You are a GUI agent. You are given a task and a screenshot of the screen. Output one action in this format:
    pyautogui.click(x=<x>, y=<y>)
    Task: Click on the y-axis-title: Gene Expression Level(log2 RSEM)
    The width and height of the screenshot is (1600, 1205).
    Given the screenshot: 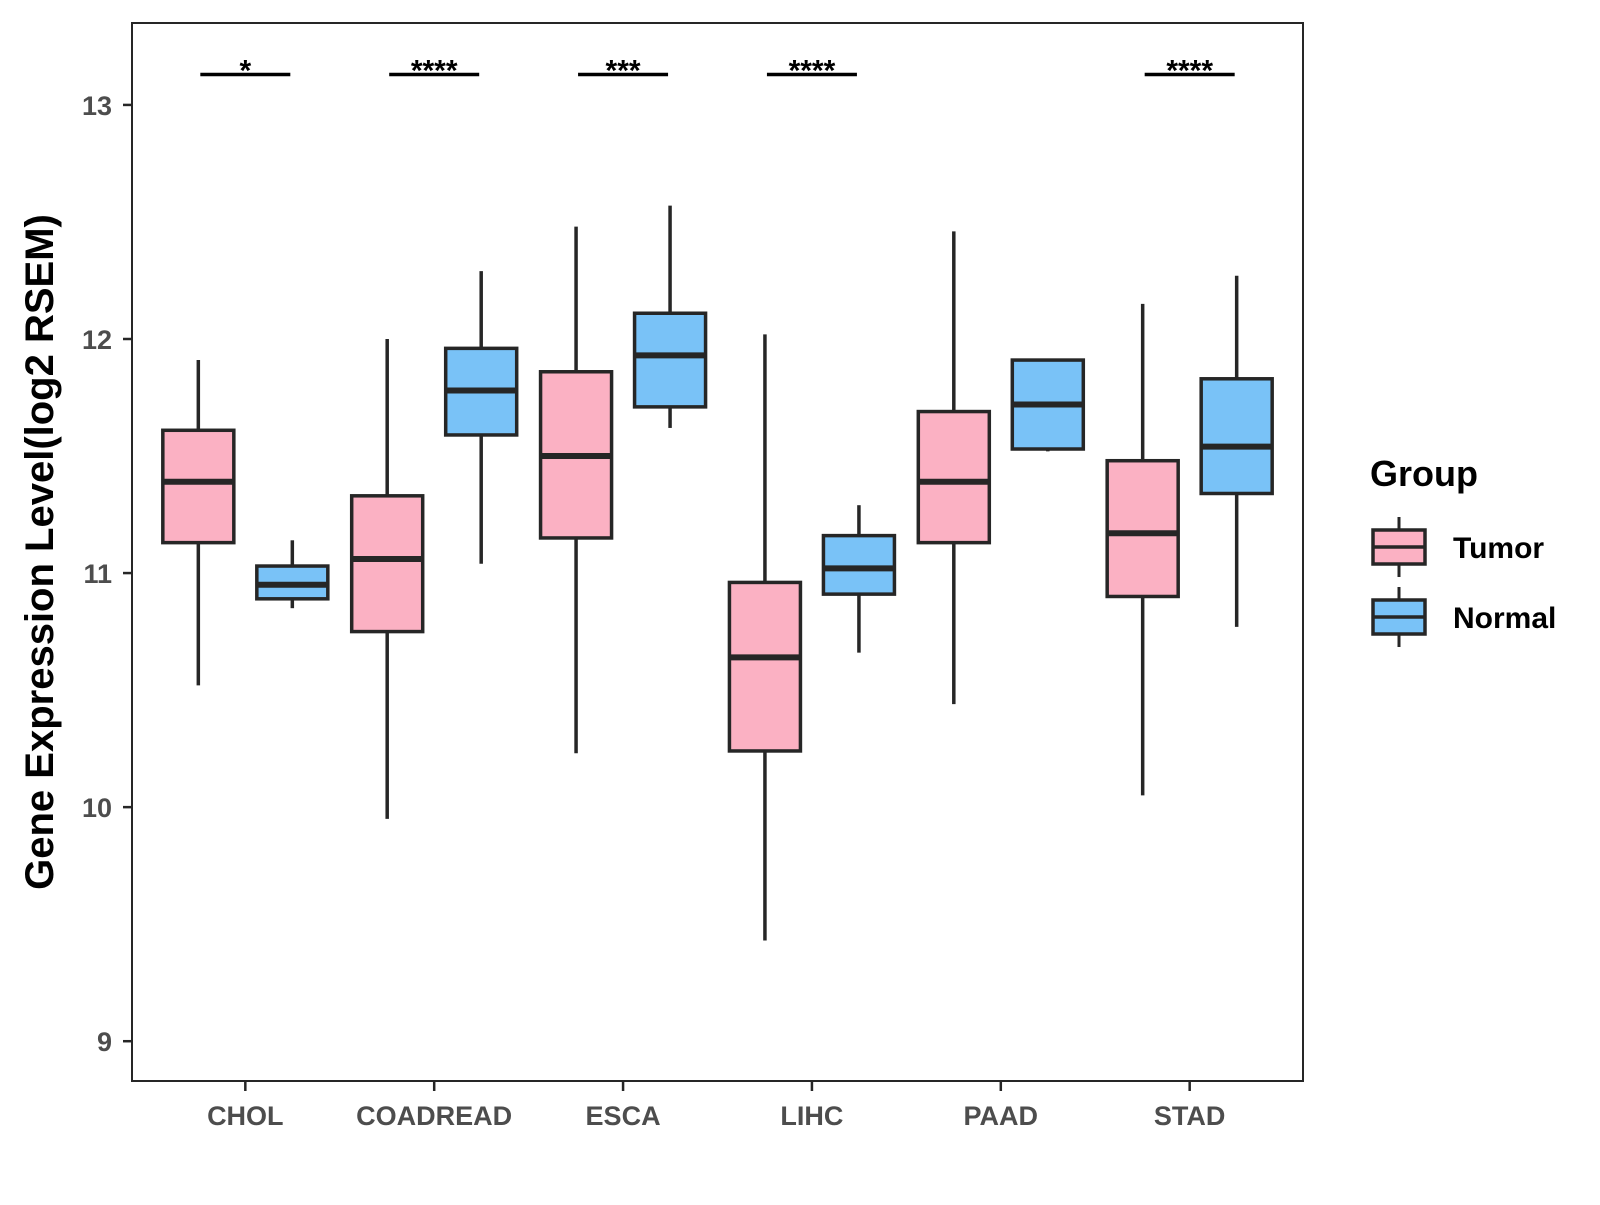 What is the action you would take?
    pyautogui.click(x=40, y=552)
    